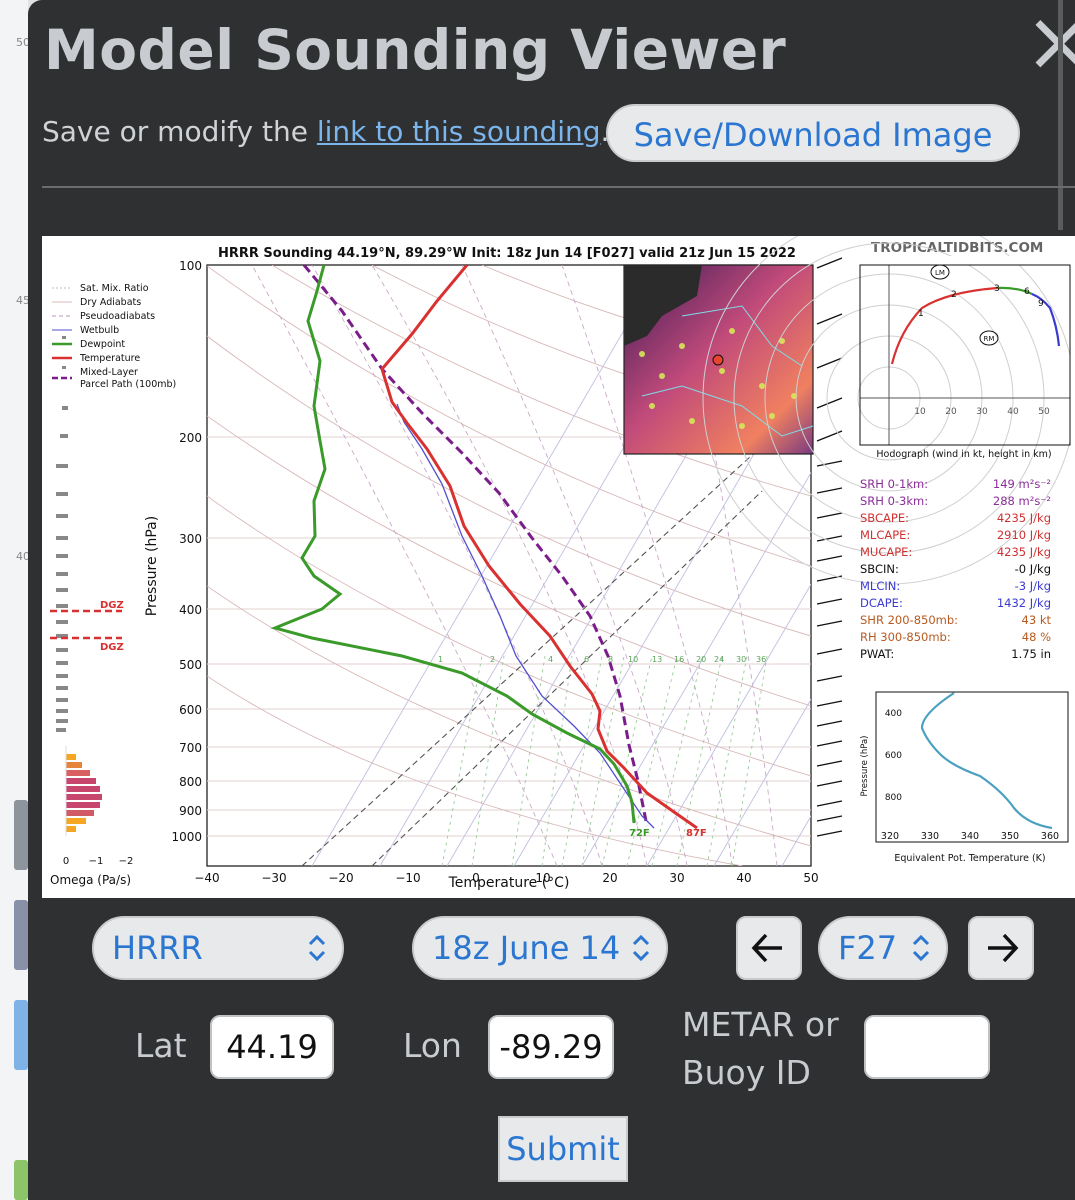  What do you see at coordinates (1049, 45) in the screenshot?
I see `close-icon: ×` at bounding box center [1049, 45].